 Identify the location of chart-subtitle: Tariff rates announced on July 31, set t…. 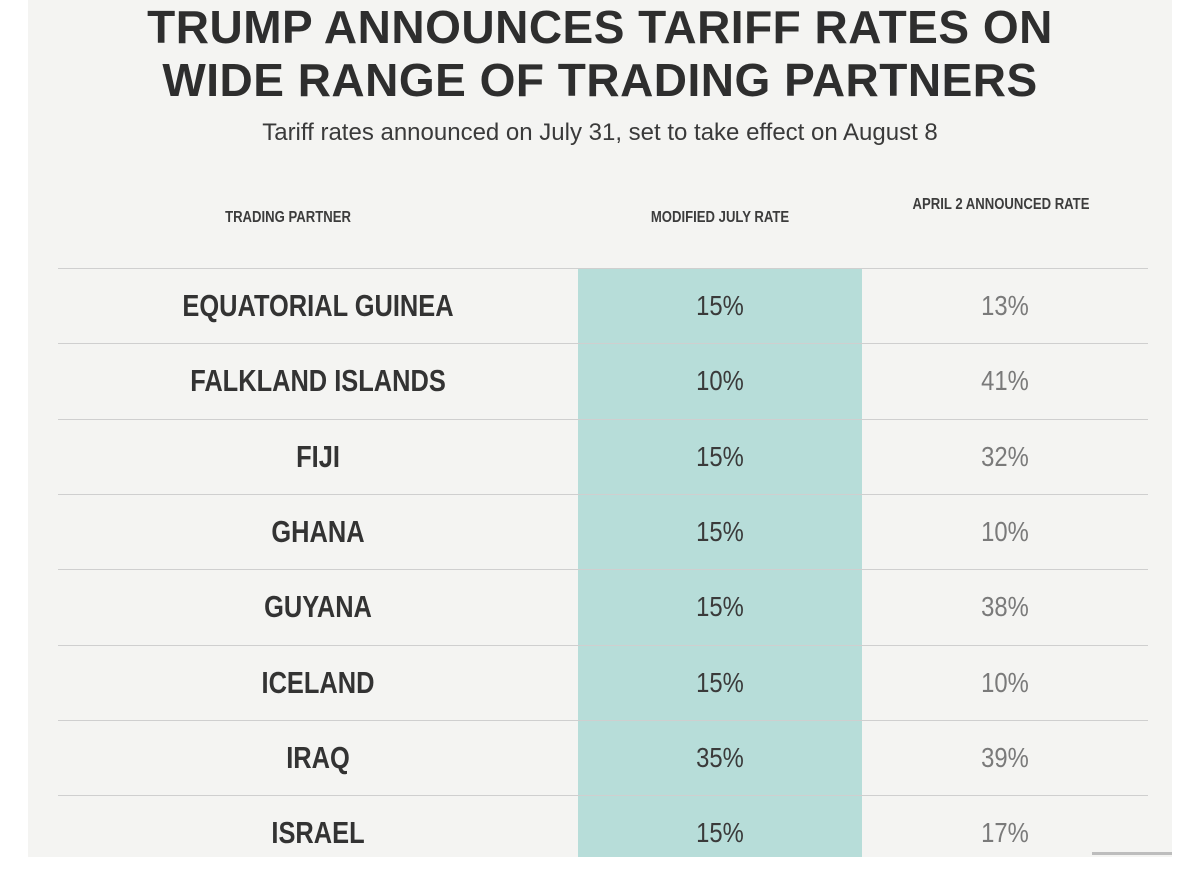
(600, 132).